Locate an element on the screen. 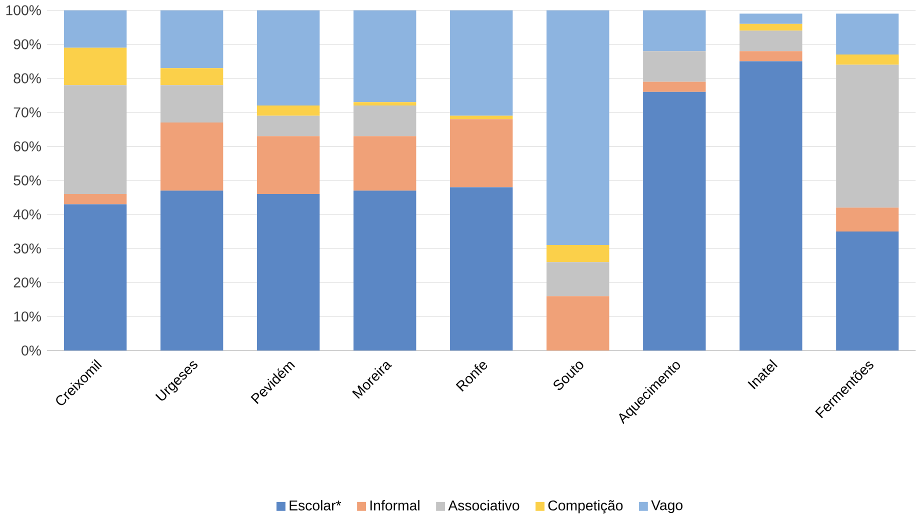  y-tick-label: 10% is located at coordinates (27, 317).